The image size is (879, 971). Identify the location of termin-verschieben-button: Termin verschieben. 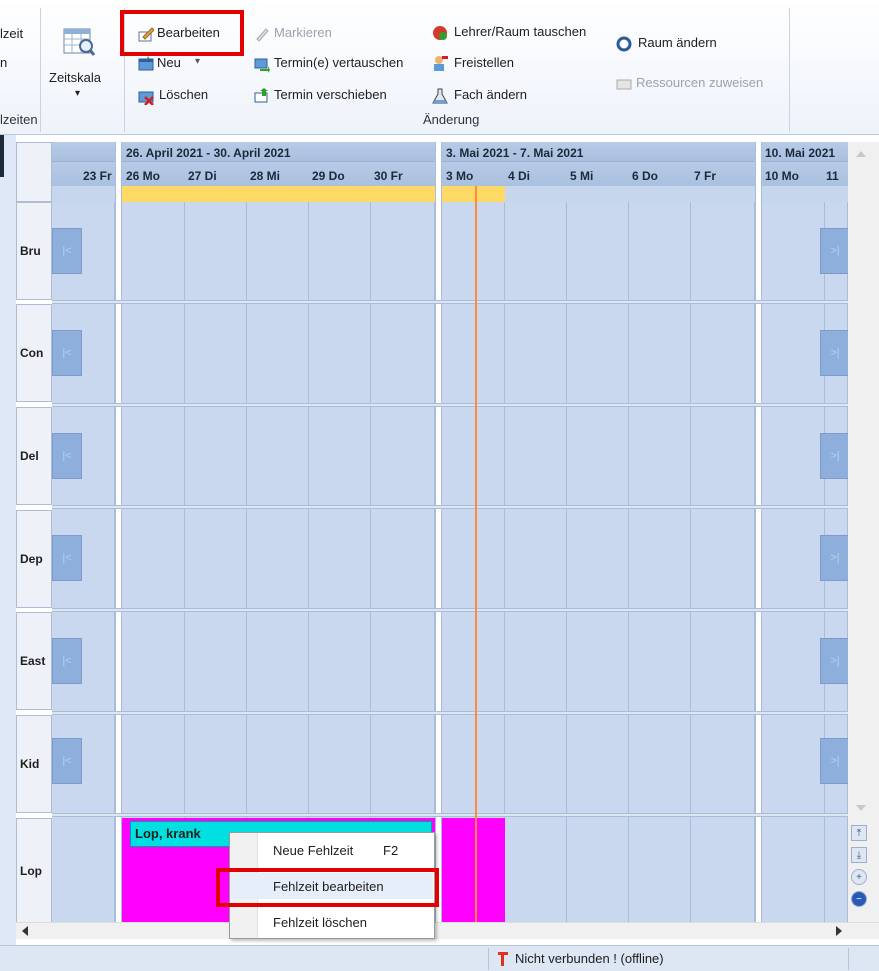
(332, 96).